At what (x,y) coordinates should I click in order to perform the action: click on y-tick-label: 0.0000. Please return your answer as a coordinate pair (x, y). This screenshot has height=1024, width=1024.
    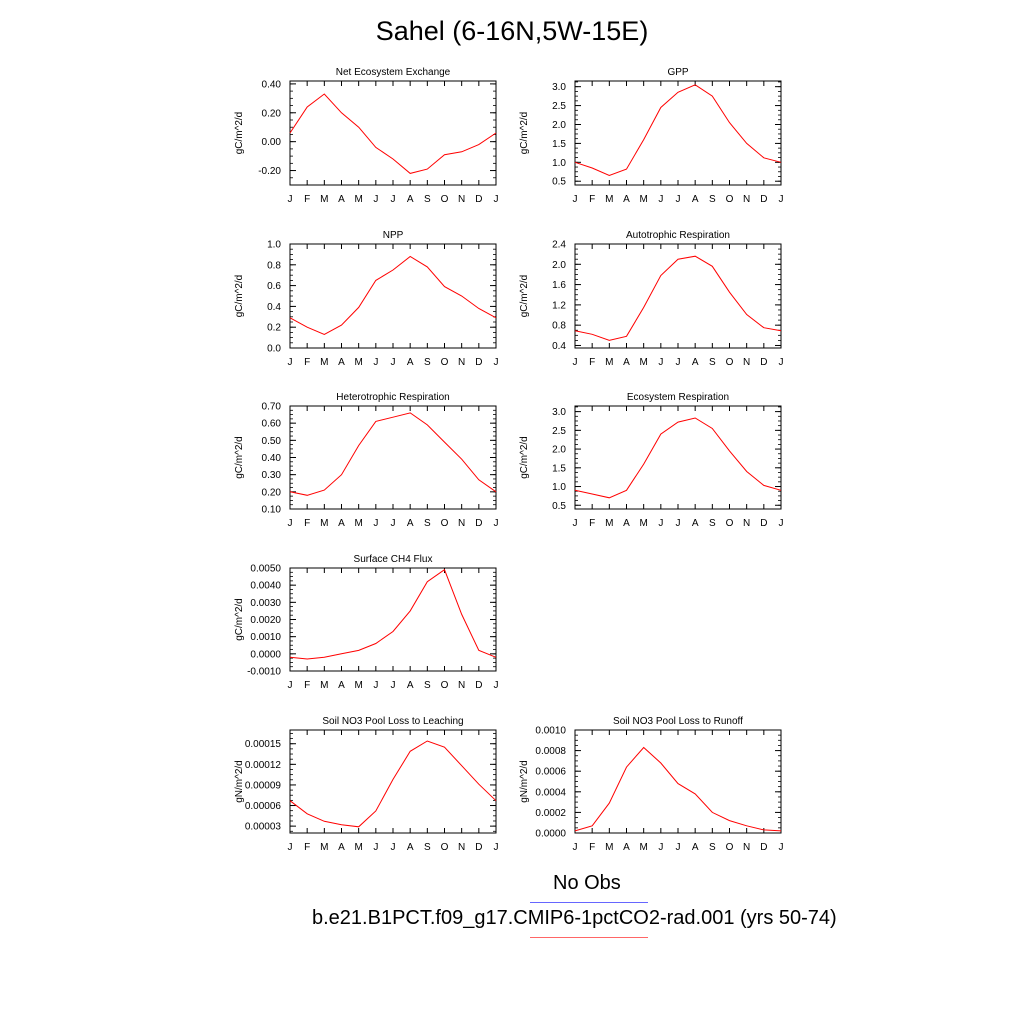
    Looking at the image, I should click on (265, 654).